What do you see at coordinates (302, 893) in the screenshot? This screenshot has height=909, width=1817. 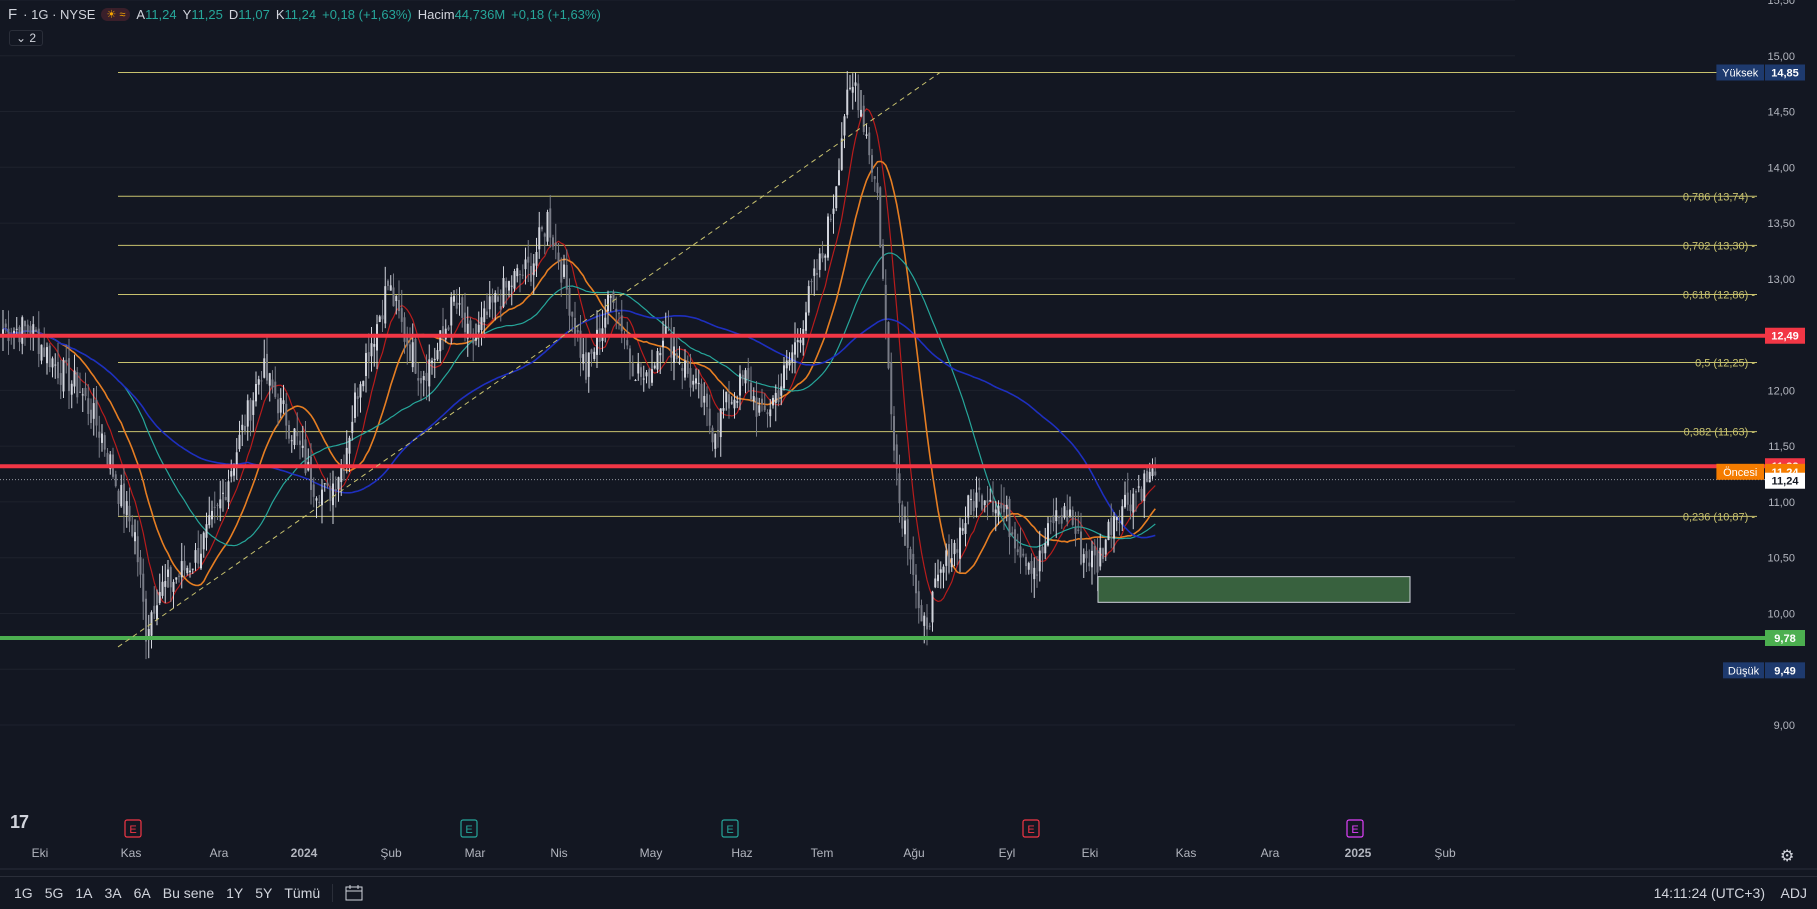 I see `range-all-button: Tümü` at bounding box center [302, 893].